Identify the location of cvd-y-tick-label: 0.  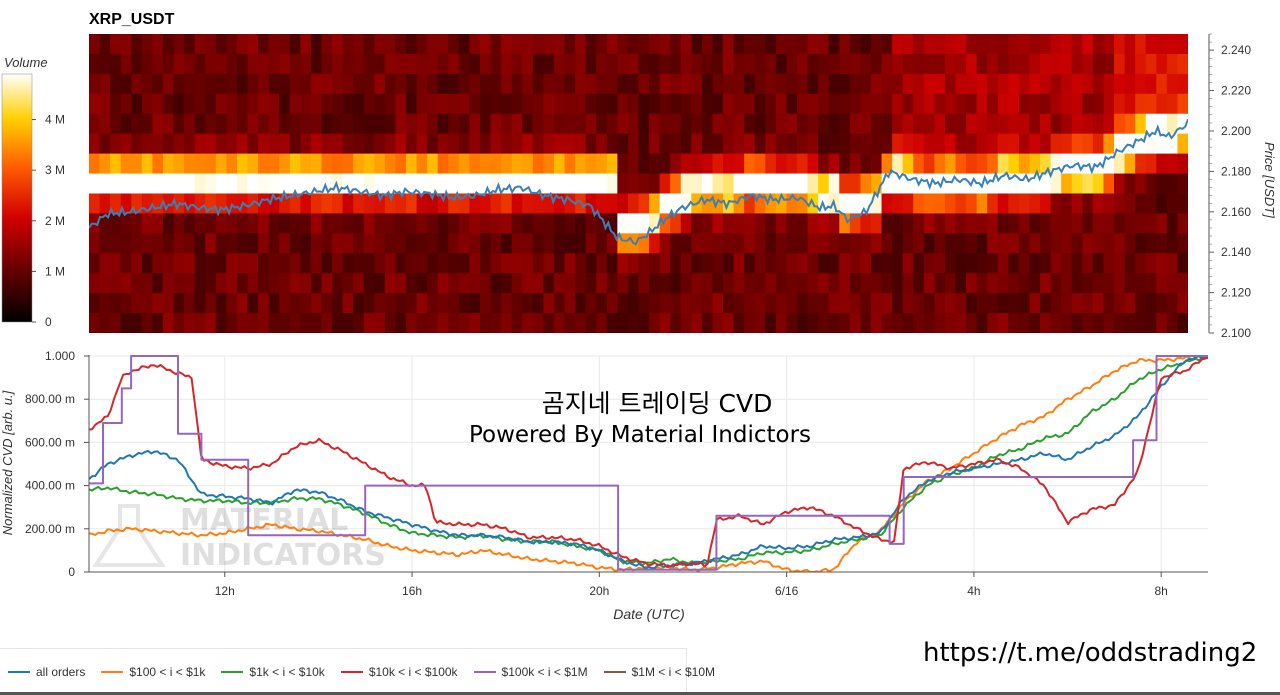
(71, 572).